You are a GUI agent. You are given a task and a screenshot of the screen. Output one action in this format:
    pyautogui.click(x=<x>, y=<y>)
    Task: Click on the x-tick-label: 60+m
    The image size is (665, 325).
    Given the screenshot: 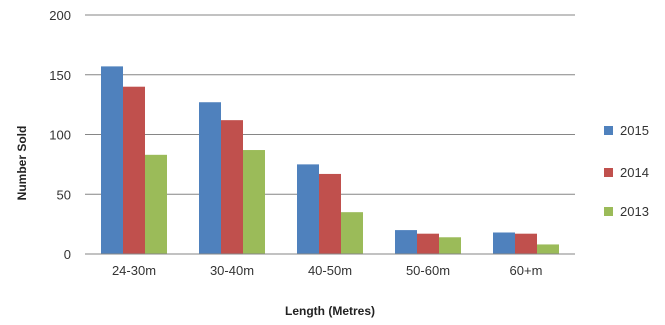 What is the action you would take?
    pyautogui.click(x=526, y=270)
    